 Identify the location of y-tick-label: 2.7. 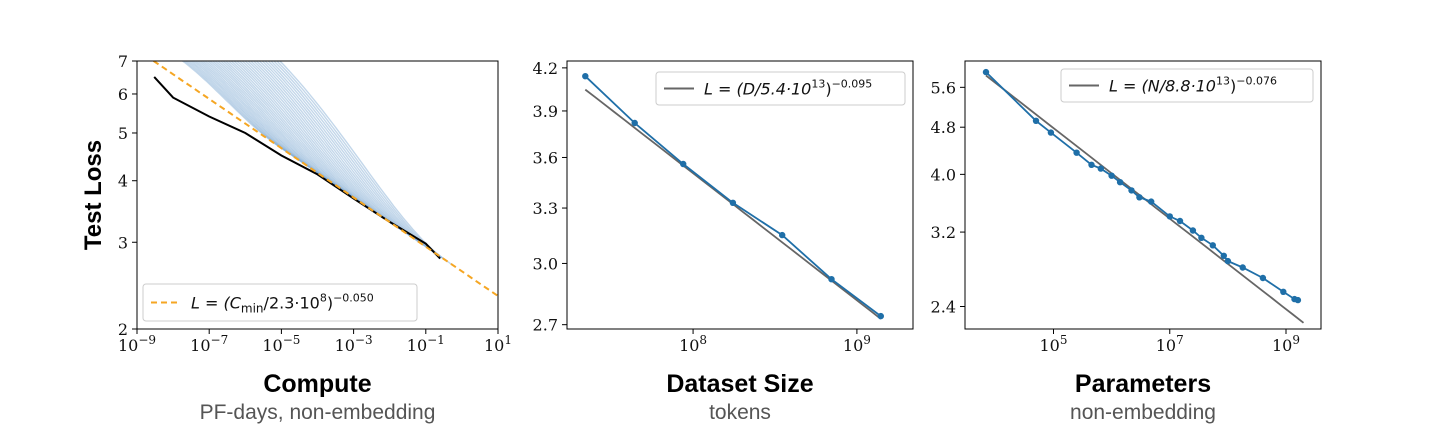
(545, 325).